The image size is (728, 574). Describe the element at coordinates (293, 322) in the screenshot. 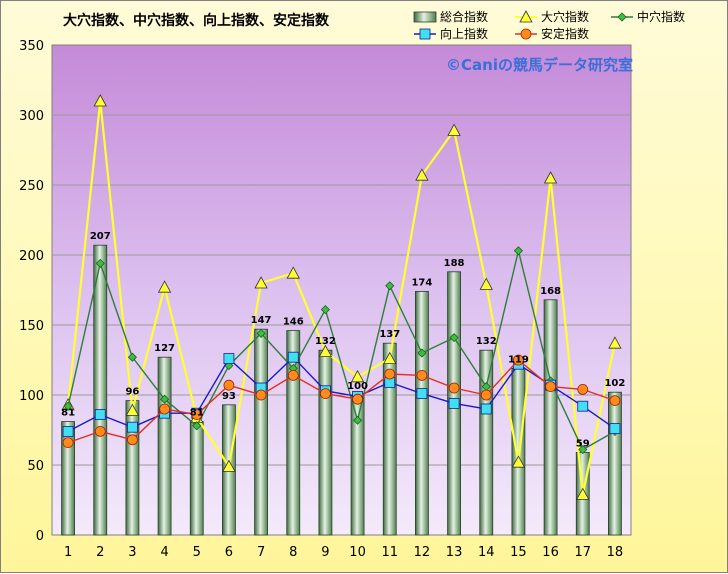

I see `bar-data-label: 146` at that location.